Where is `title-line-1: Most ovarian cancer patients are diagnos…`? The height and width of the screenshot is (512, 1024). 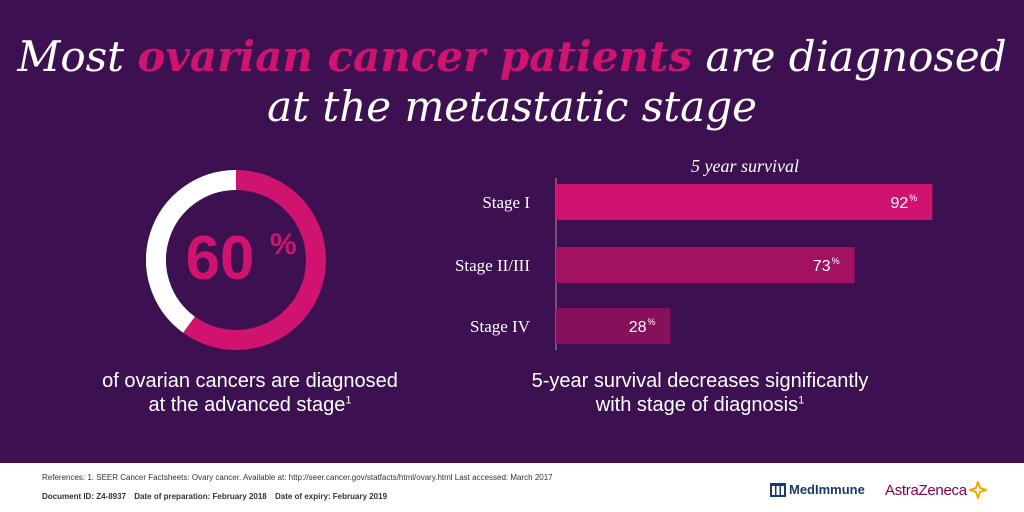
title-line-1: Most ovarian cancer patients are diagnos… is located at coordinates (512, 57).